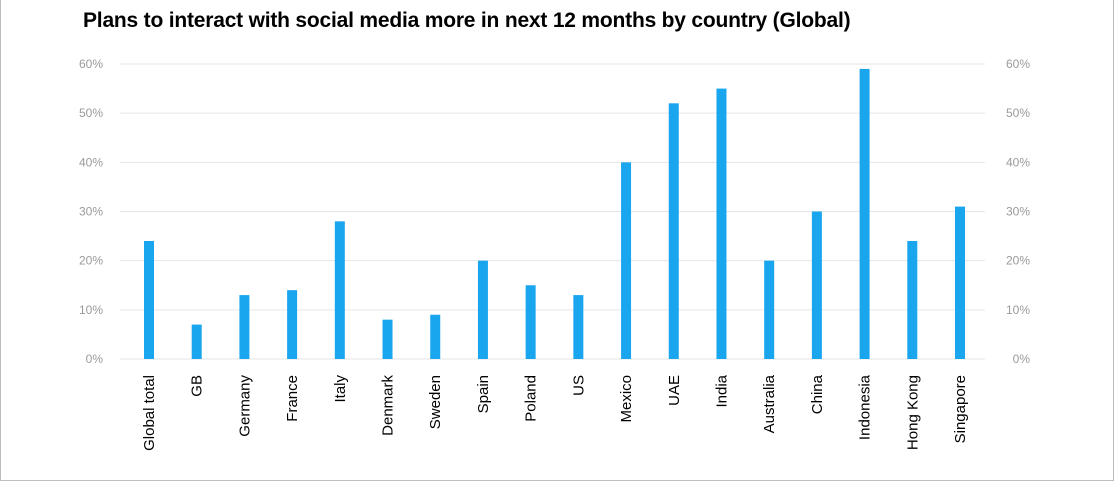  What do you see at coordinates (626, 399) in the screenshot?
I see `x-tick-label: Mexico` at bounding box center [626, 399].